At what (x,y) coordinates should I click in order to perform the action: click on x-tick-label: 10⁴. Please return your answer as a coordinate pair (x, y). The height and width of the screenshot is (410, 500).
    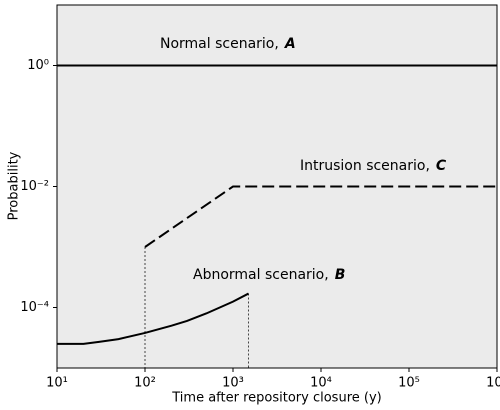
    Looking at the image, I should click on (321, 383).